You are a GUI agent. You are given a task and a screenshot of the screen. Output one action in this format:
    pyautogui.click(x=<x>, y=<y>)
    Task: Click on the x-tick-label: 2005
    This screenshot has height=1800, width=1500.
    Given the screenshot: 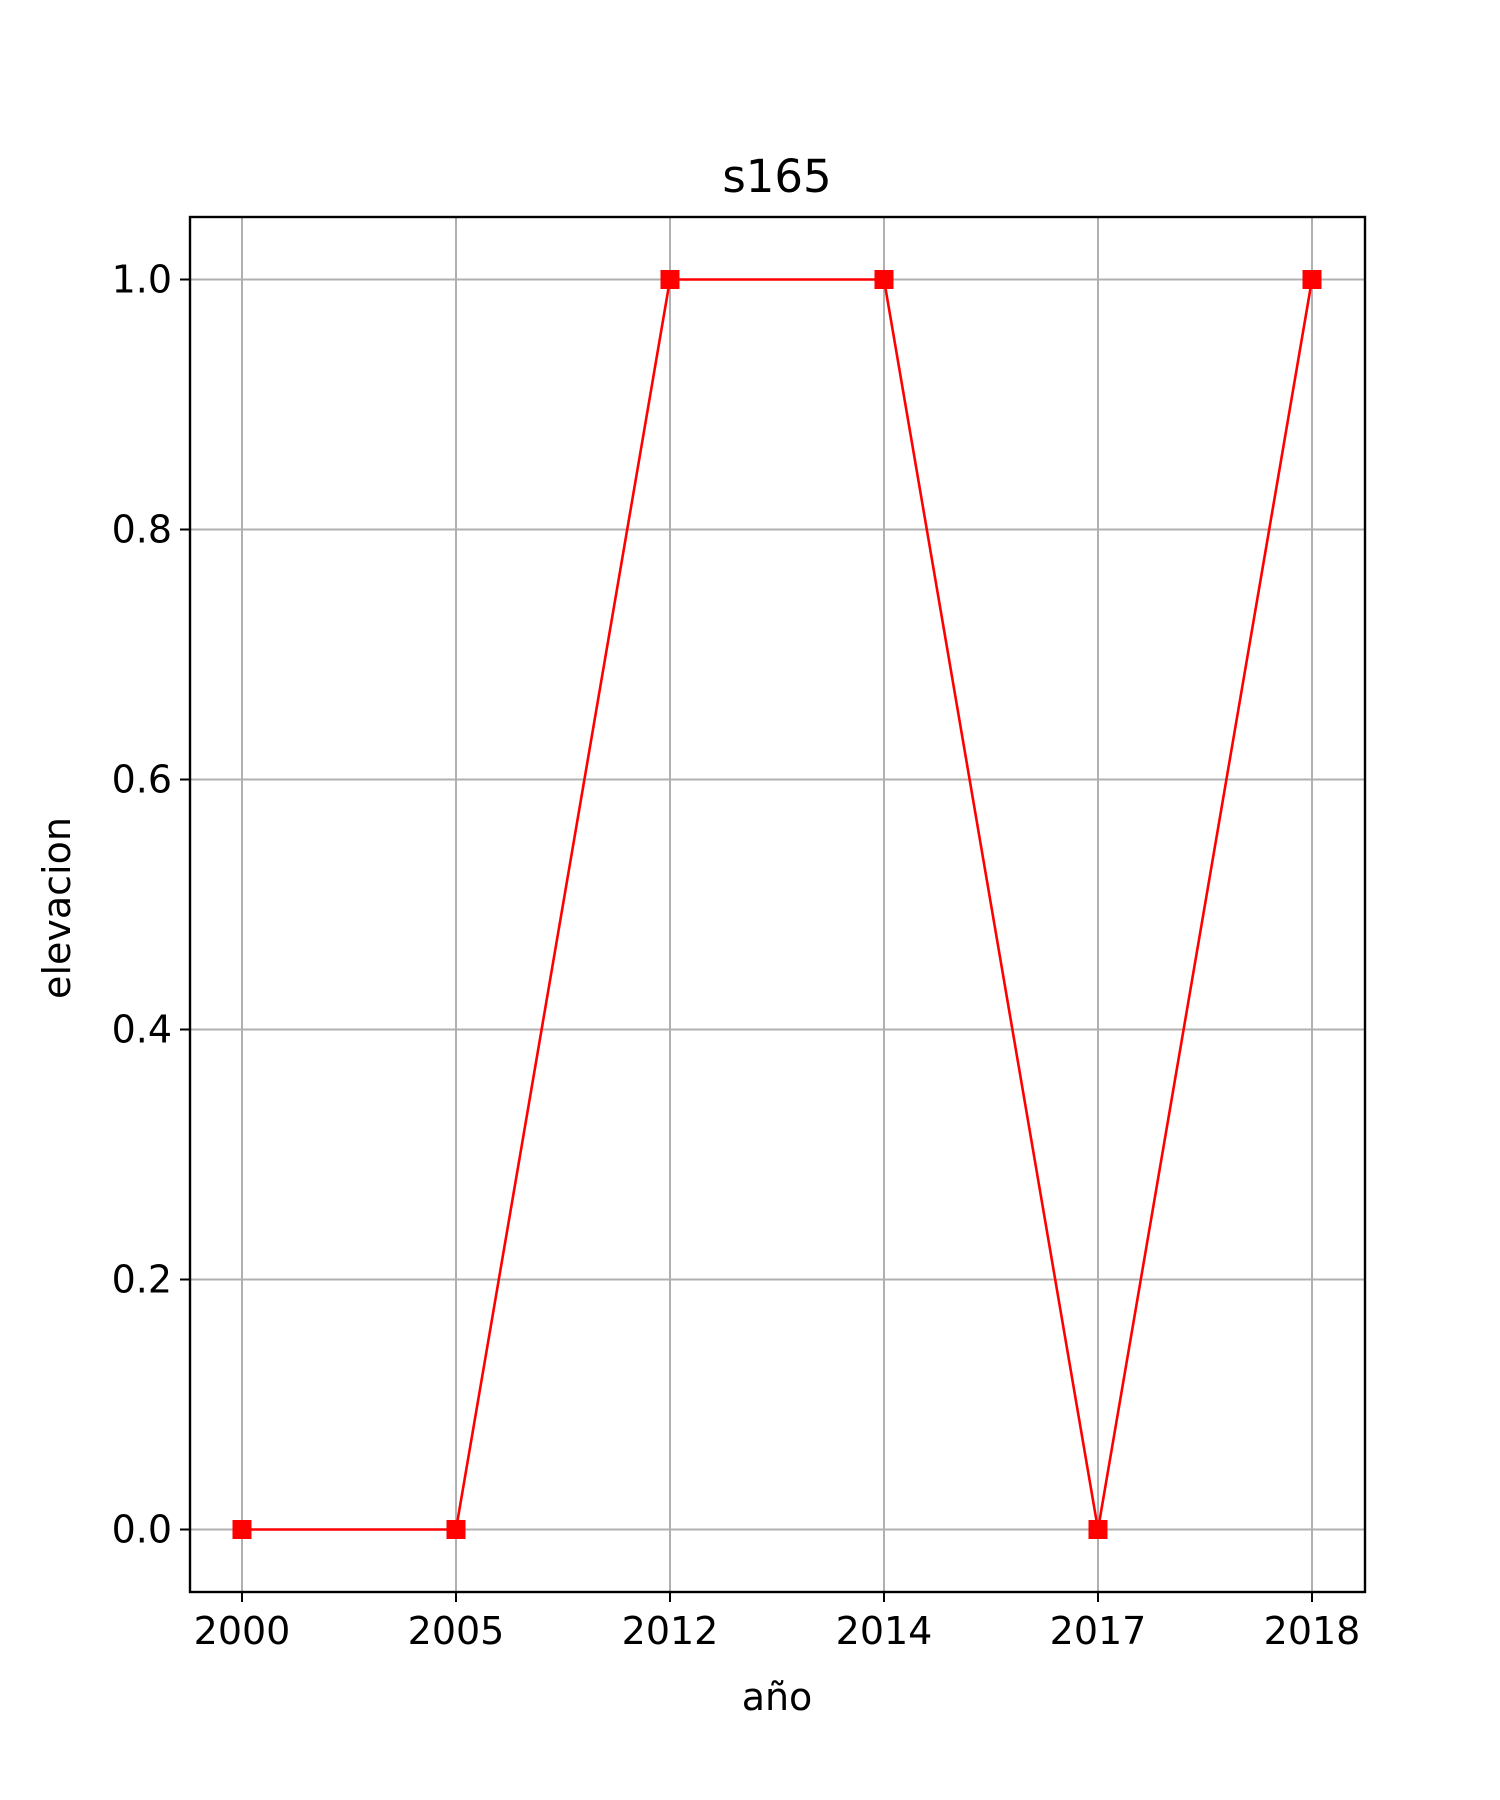 What is the action you would take?
    pyautogui.click(x=456, y=1631)
    